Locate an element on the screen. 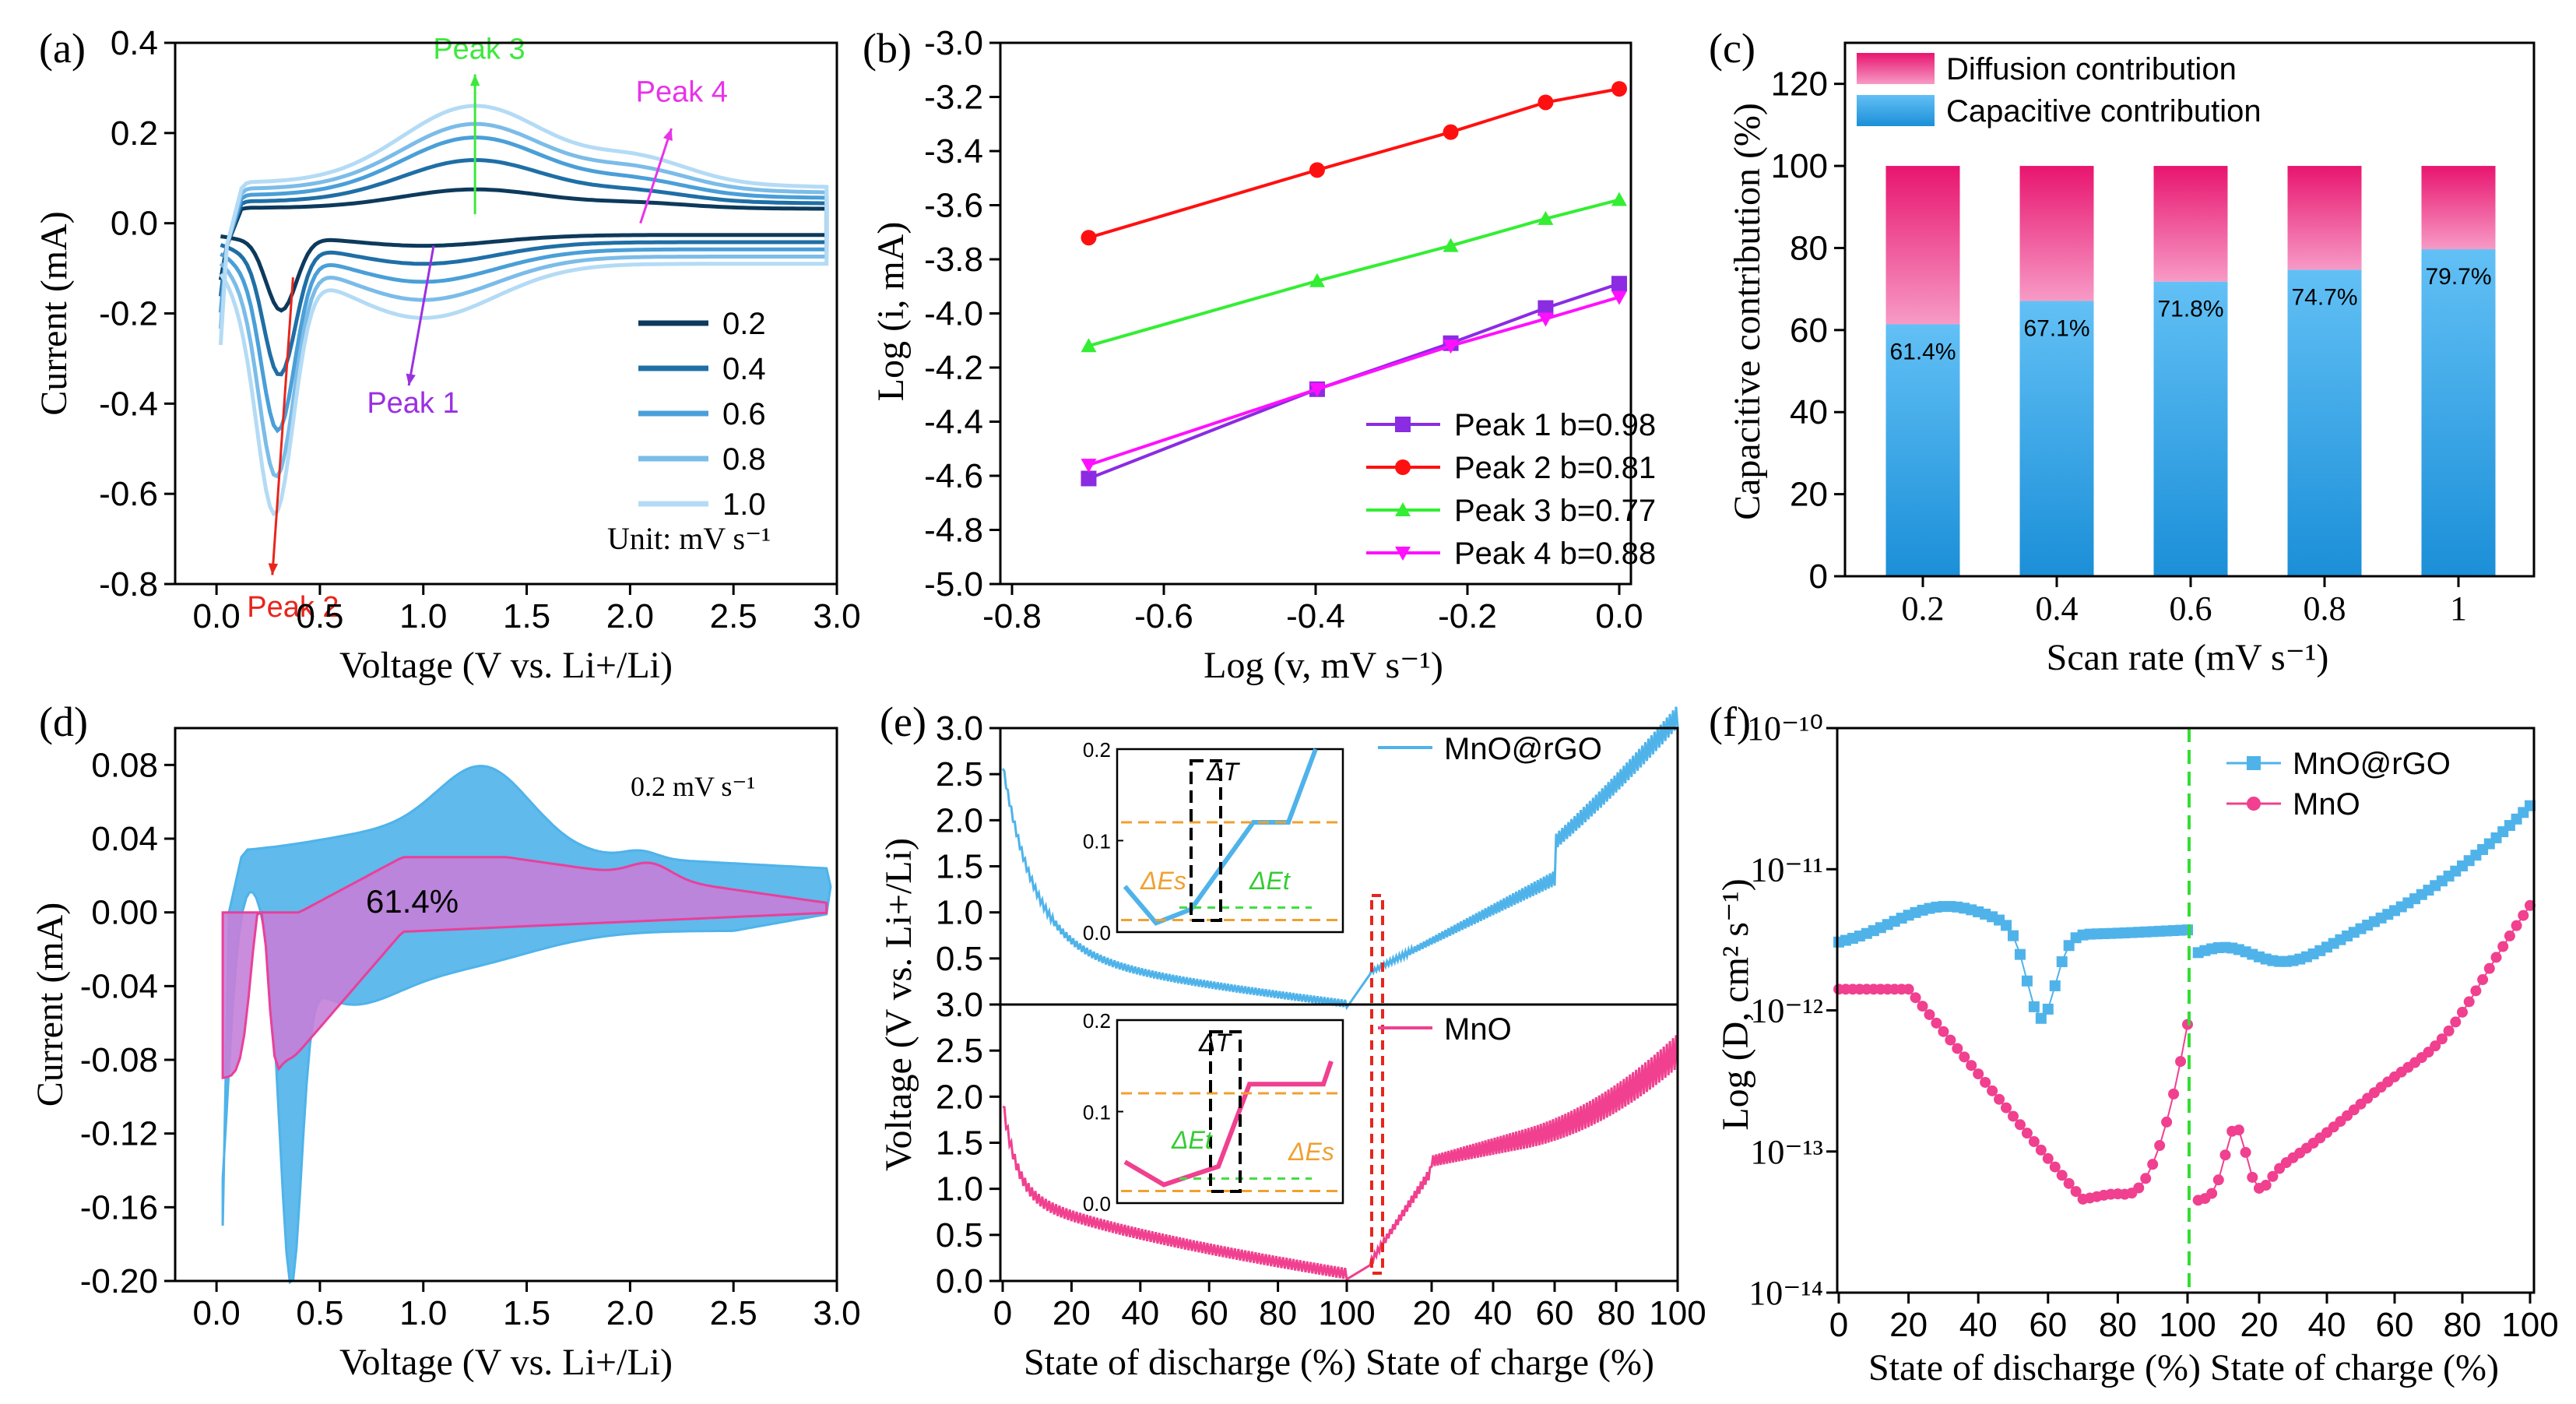 This screenshot has height=1404, width=2576. mno-gitt-curve is located at coordinates (1341, 1158).